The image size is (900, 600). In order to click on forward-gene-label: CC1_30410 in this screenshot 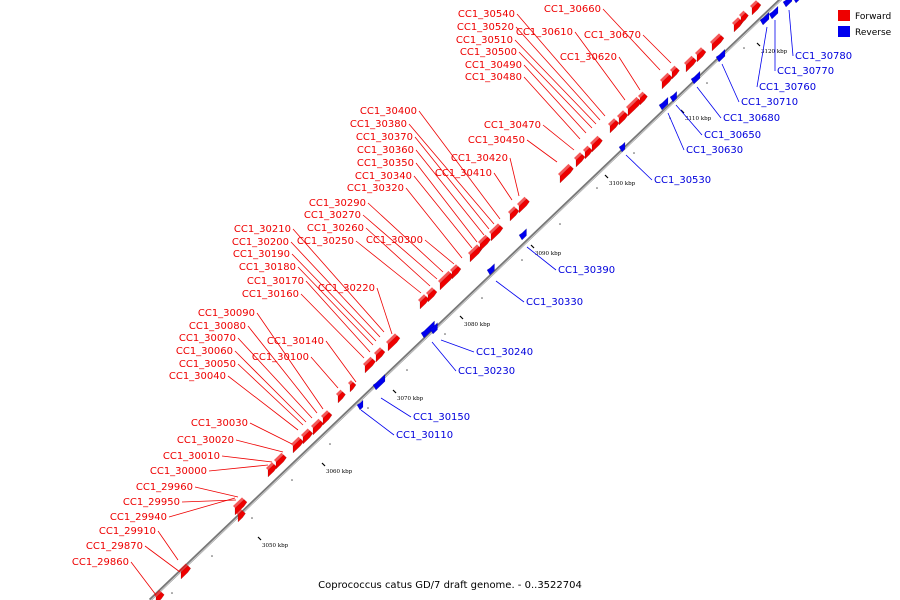, I will do `click(463, 173)`.